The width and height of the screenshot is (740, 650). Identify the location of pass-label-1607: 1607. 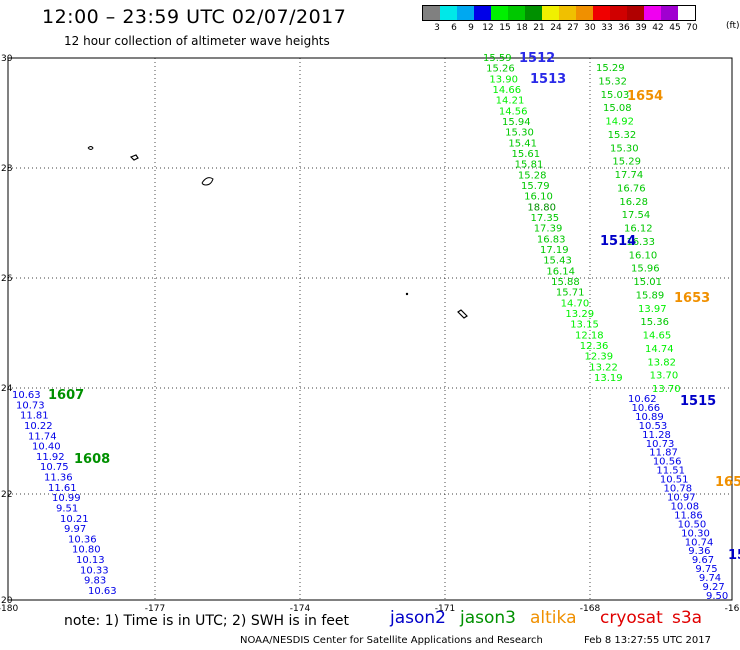
(66, 395).